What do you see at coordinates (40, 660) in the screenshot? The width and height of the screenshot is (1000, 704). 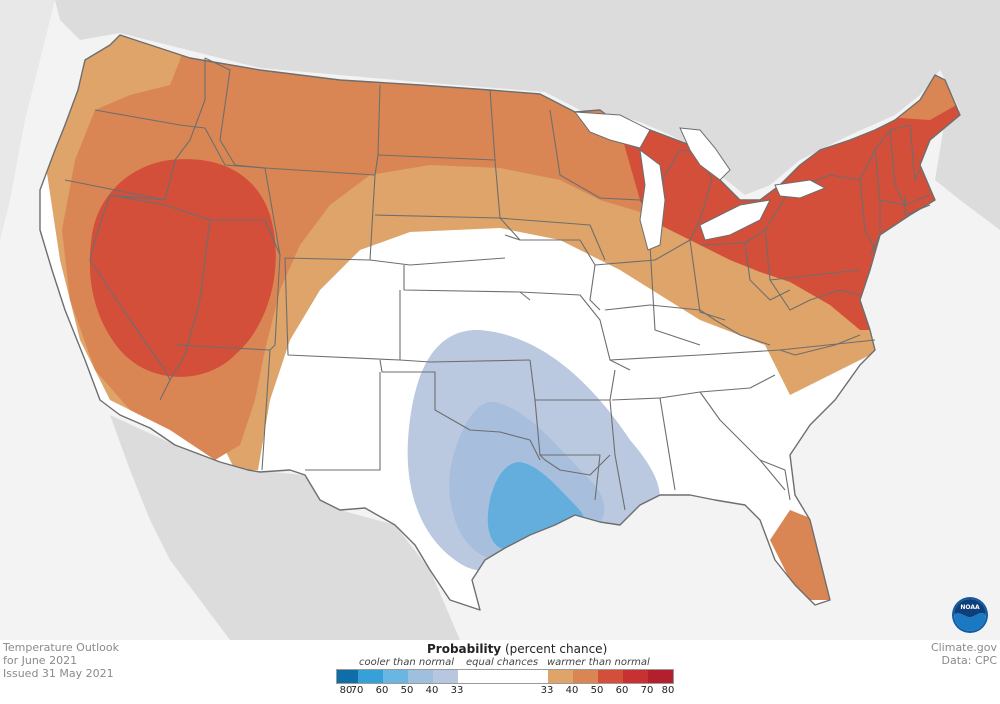 I see `title-line-2: for June 2021` at bounding box center [40, 660].